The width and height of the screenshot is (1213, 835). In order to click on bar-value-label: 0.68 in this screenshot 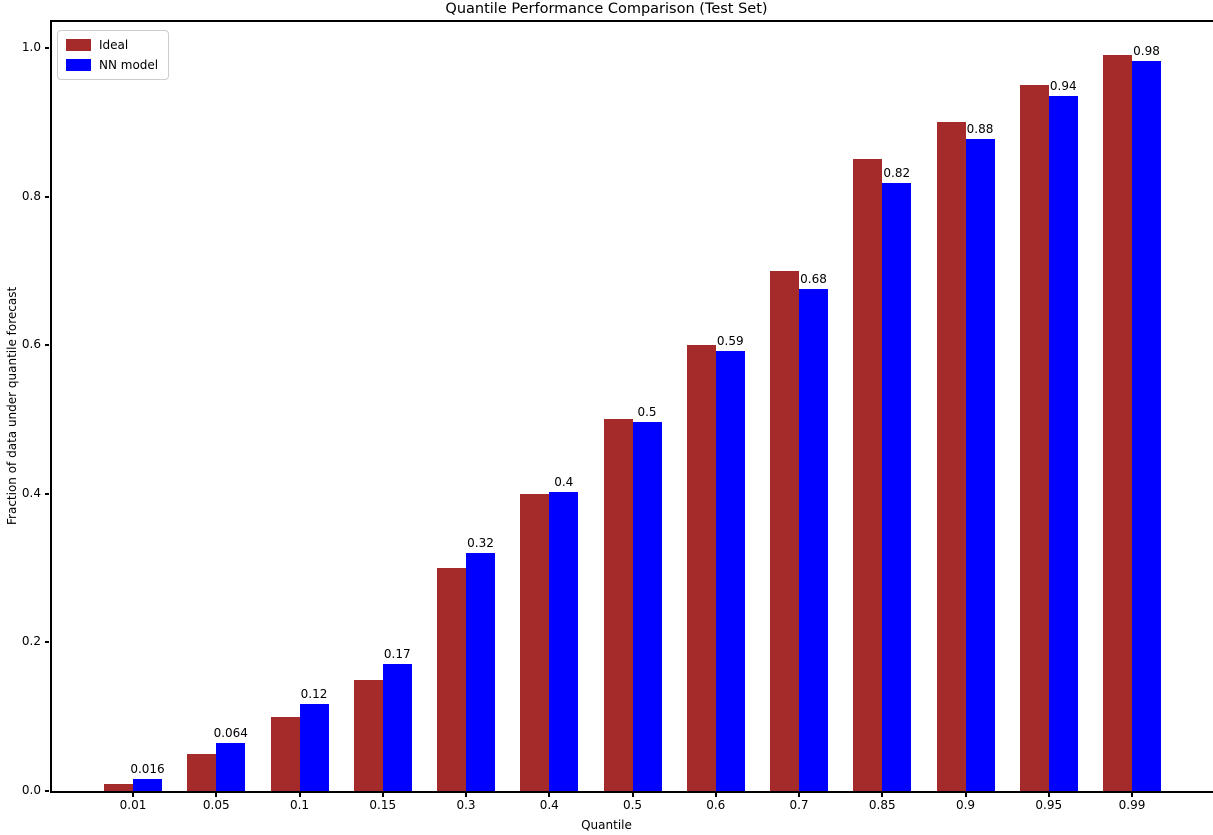, I will do `click(813, 279)`.